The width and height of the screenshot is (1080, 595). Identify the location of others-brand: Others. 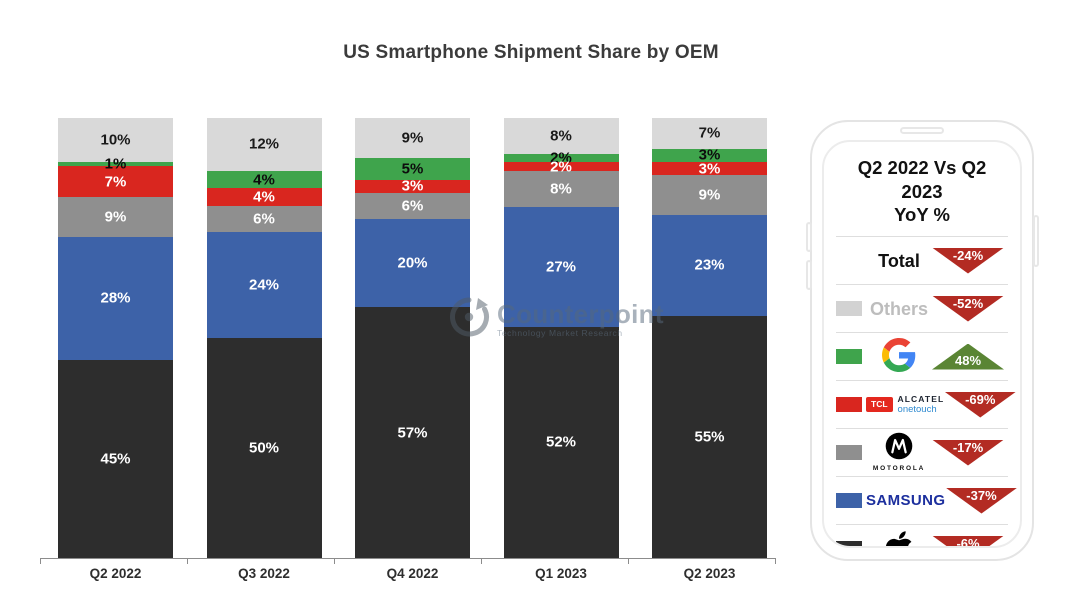
(899, 309).